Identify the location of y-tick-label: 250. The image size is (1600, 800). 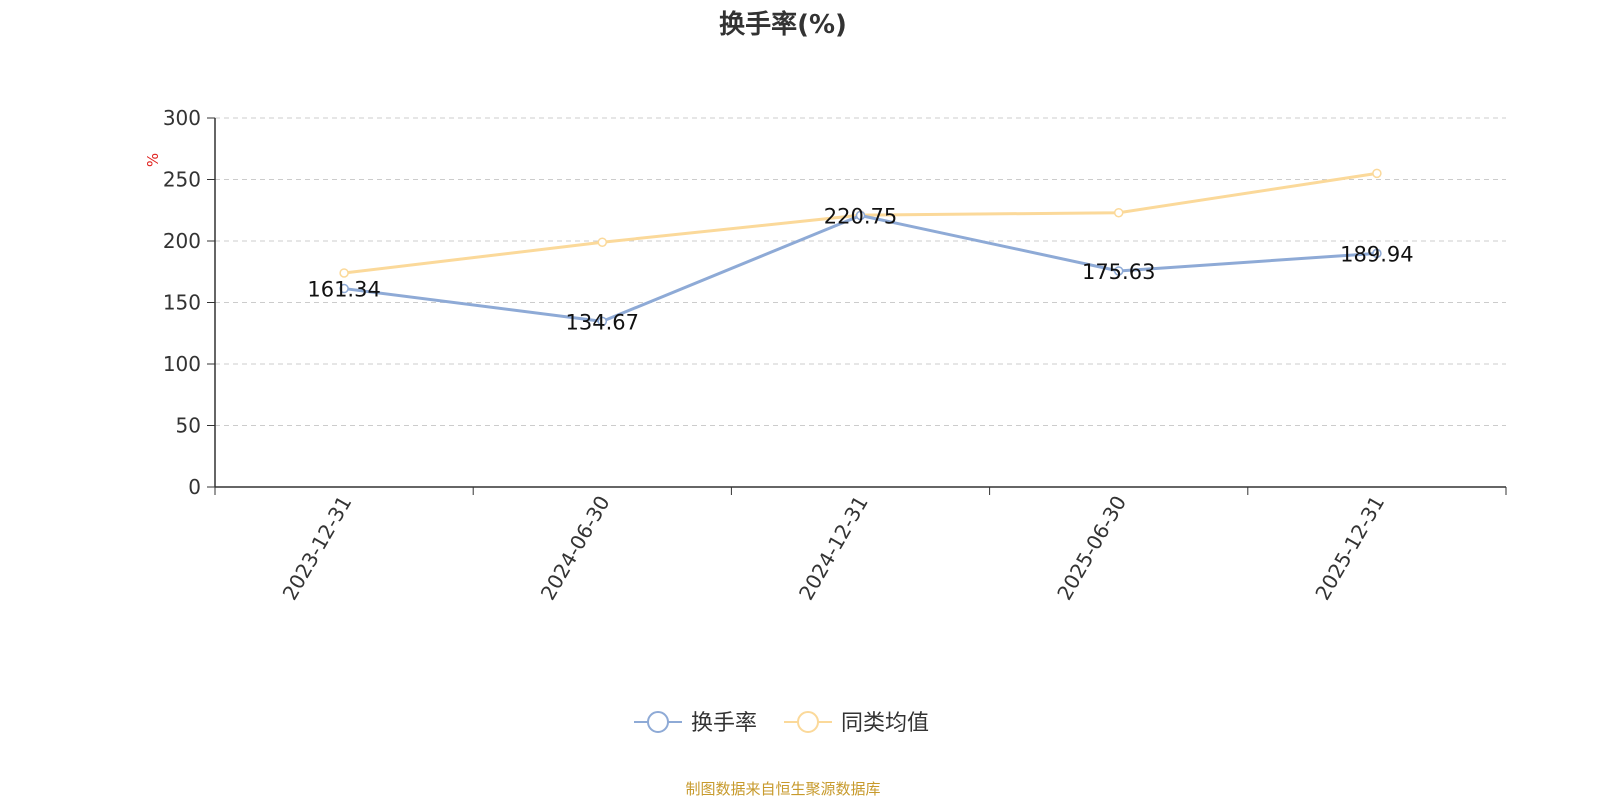
(182, 180).